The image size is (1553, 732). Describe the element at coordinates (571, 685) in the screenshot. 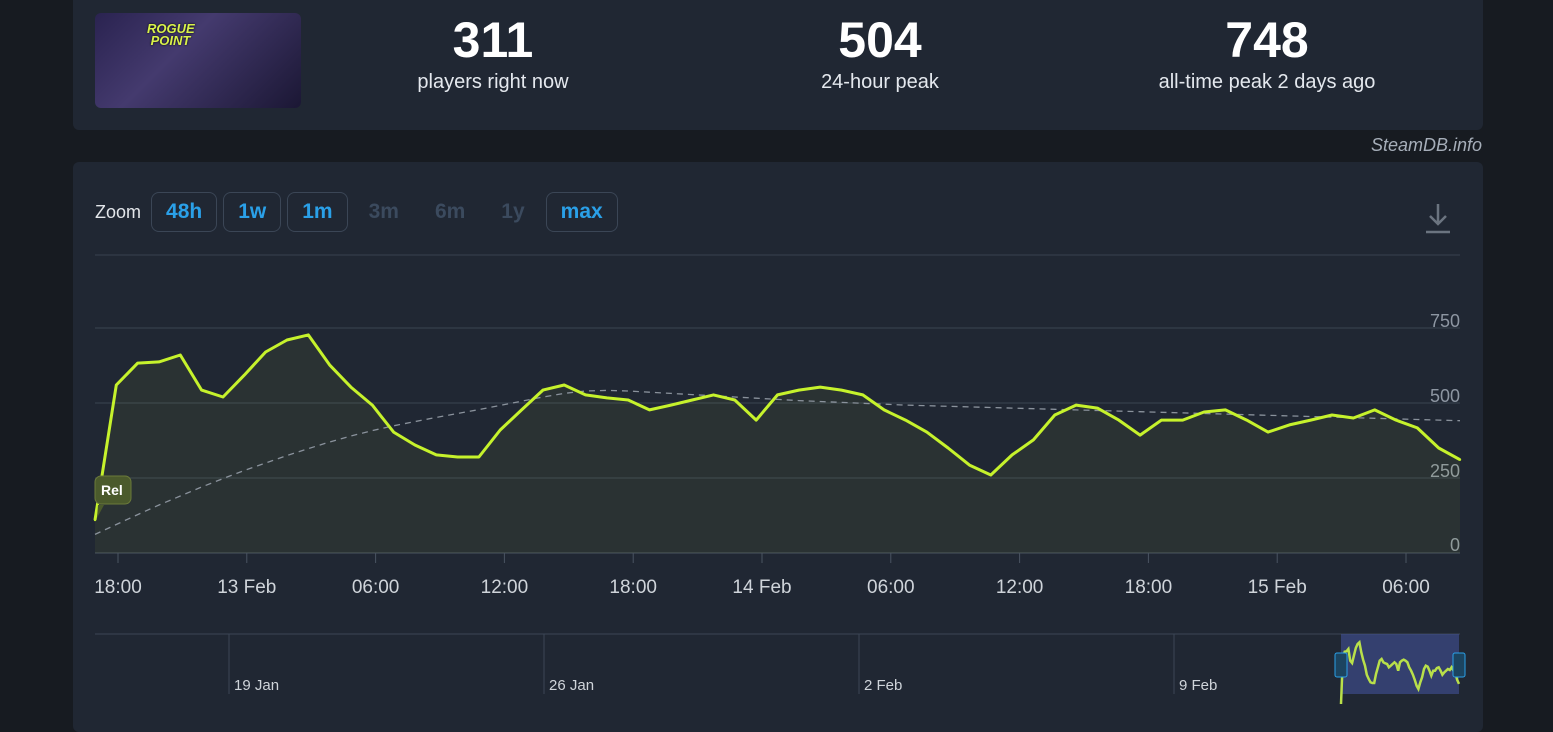

I see `navigator-date-label: 26 Jan` at that location.